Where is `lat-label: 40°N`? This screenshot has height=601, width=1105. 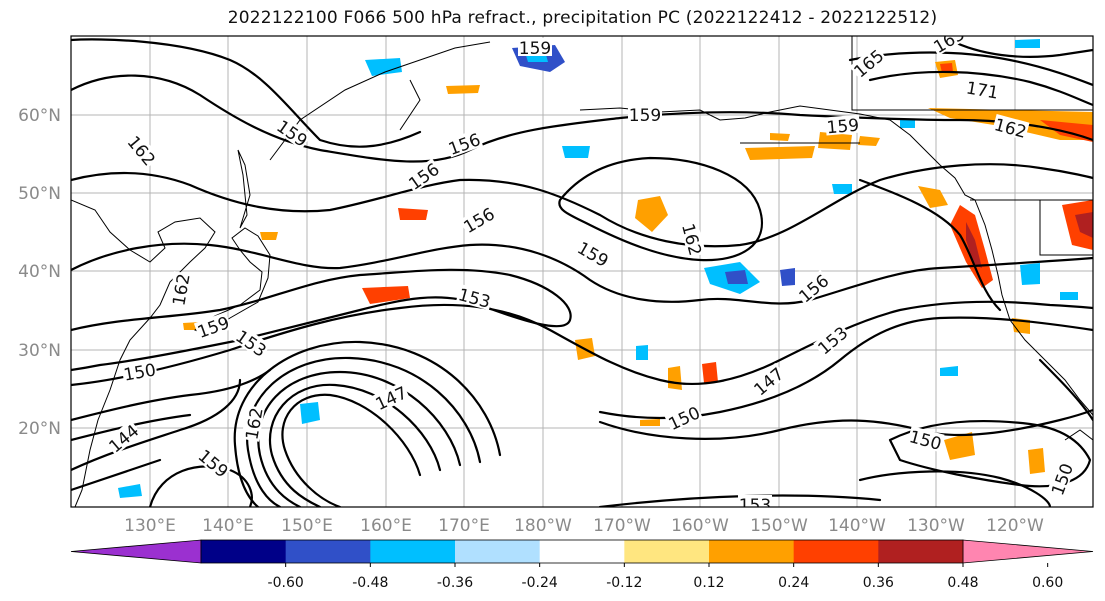
lat-label: 40°N is located at coordinates (39, 272).